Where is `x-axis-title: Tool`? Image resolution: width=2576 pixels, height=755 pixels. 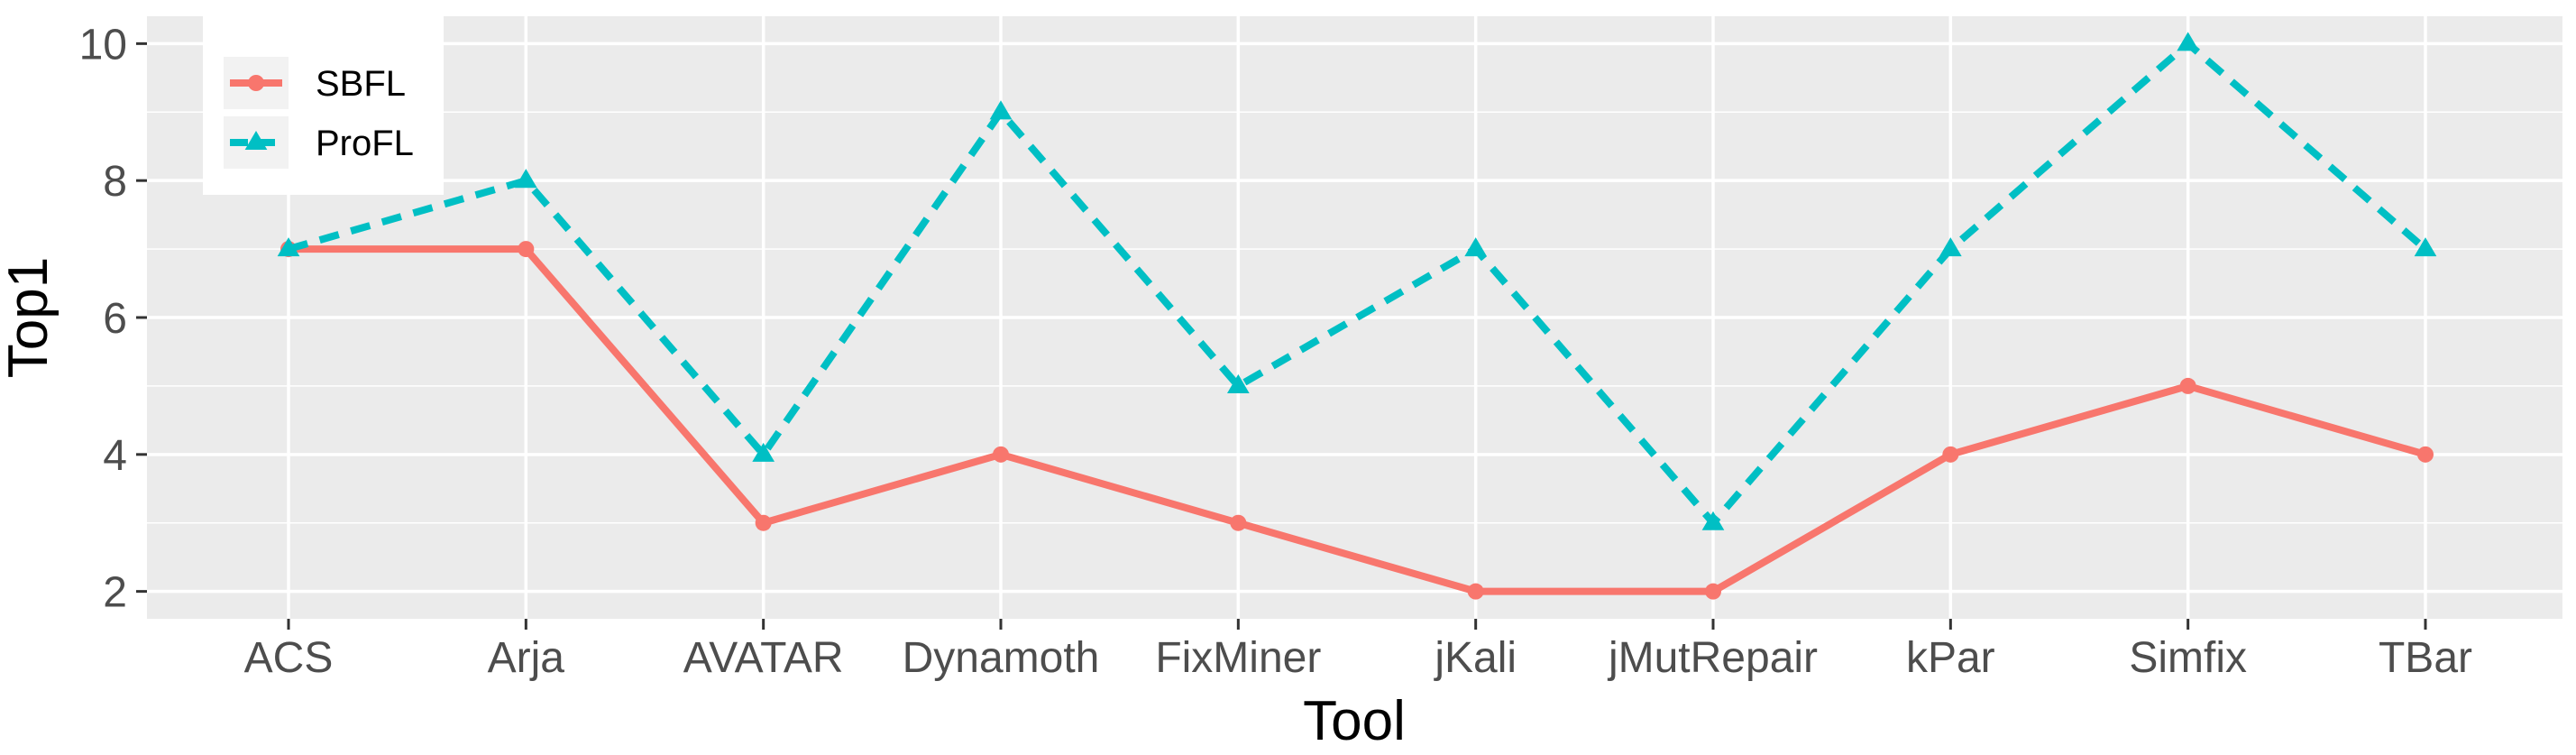 x-axis-title: Tool is located at coordinates (1354, 721).